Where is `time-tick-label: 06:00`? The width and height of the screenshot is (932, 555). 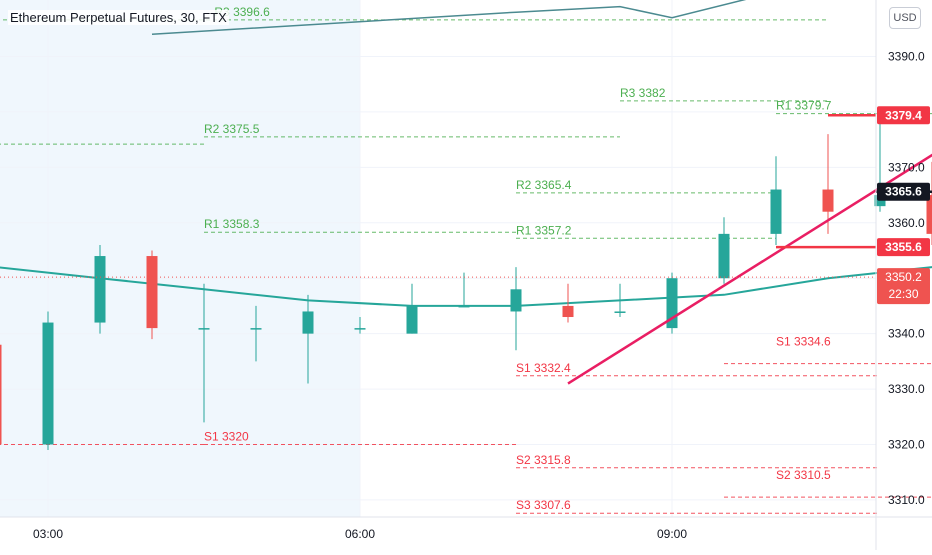
time-tick-label: 06:00 is located at coordinates (360, 534).